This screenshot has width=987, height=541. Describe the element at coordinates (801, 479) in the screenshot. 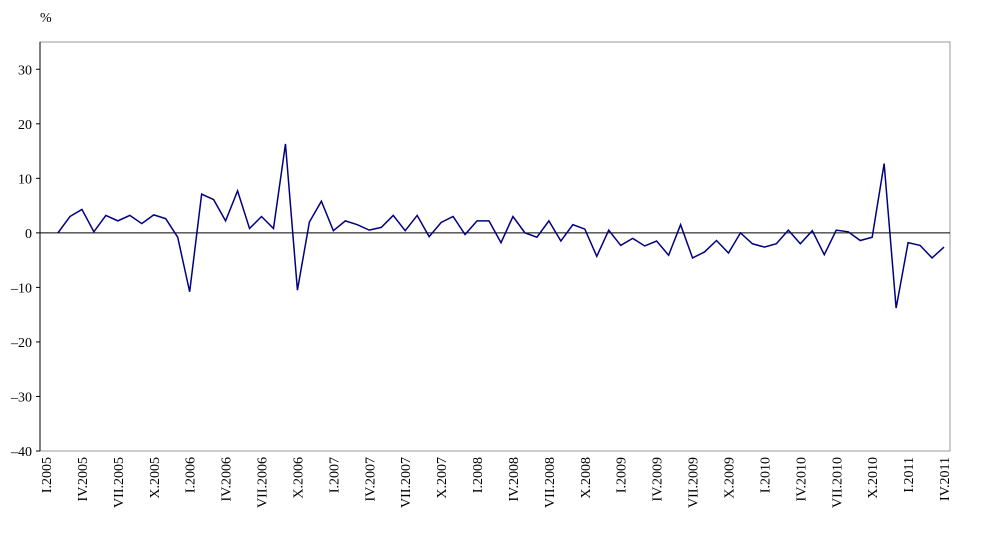

I see `x-tick-label: IV.2010` at that location.